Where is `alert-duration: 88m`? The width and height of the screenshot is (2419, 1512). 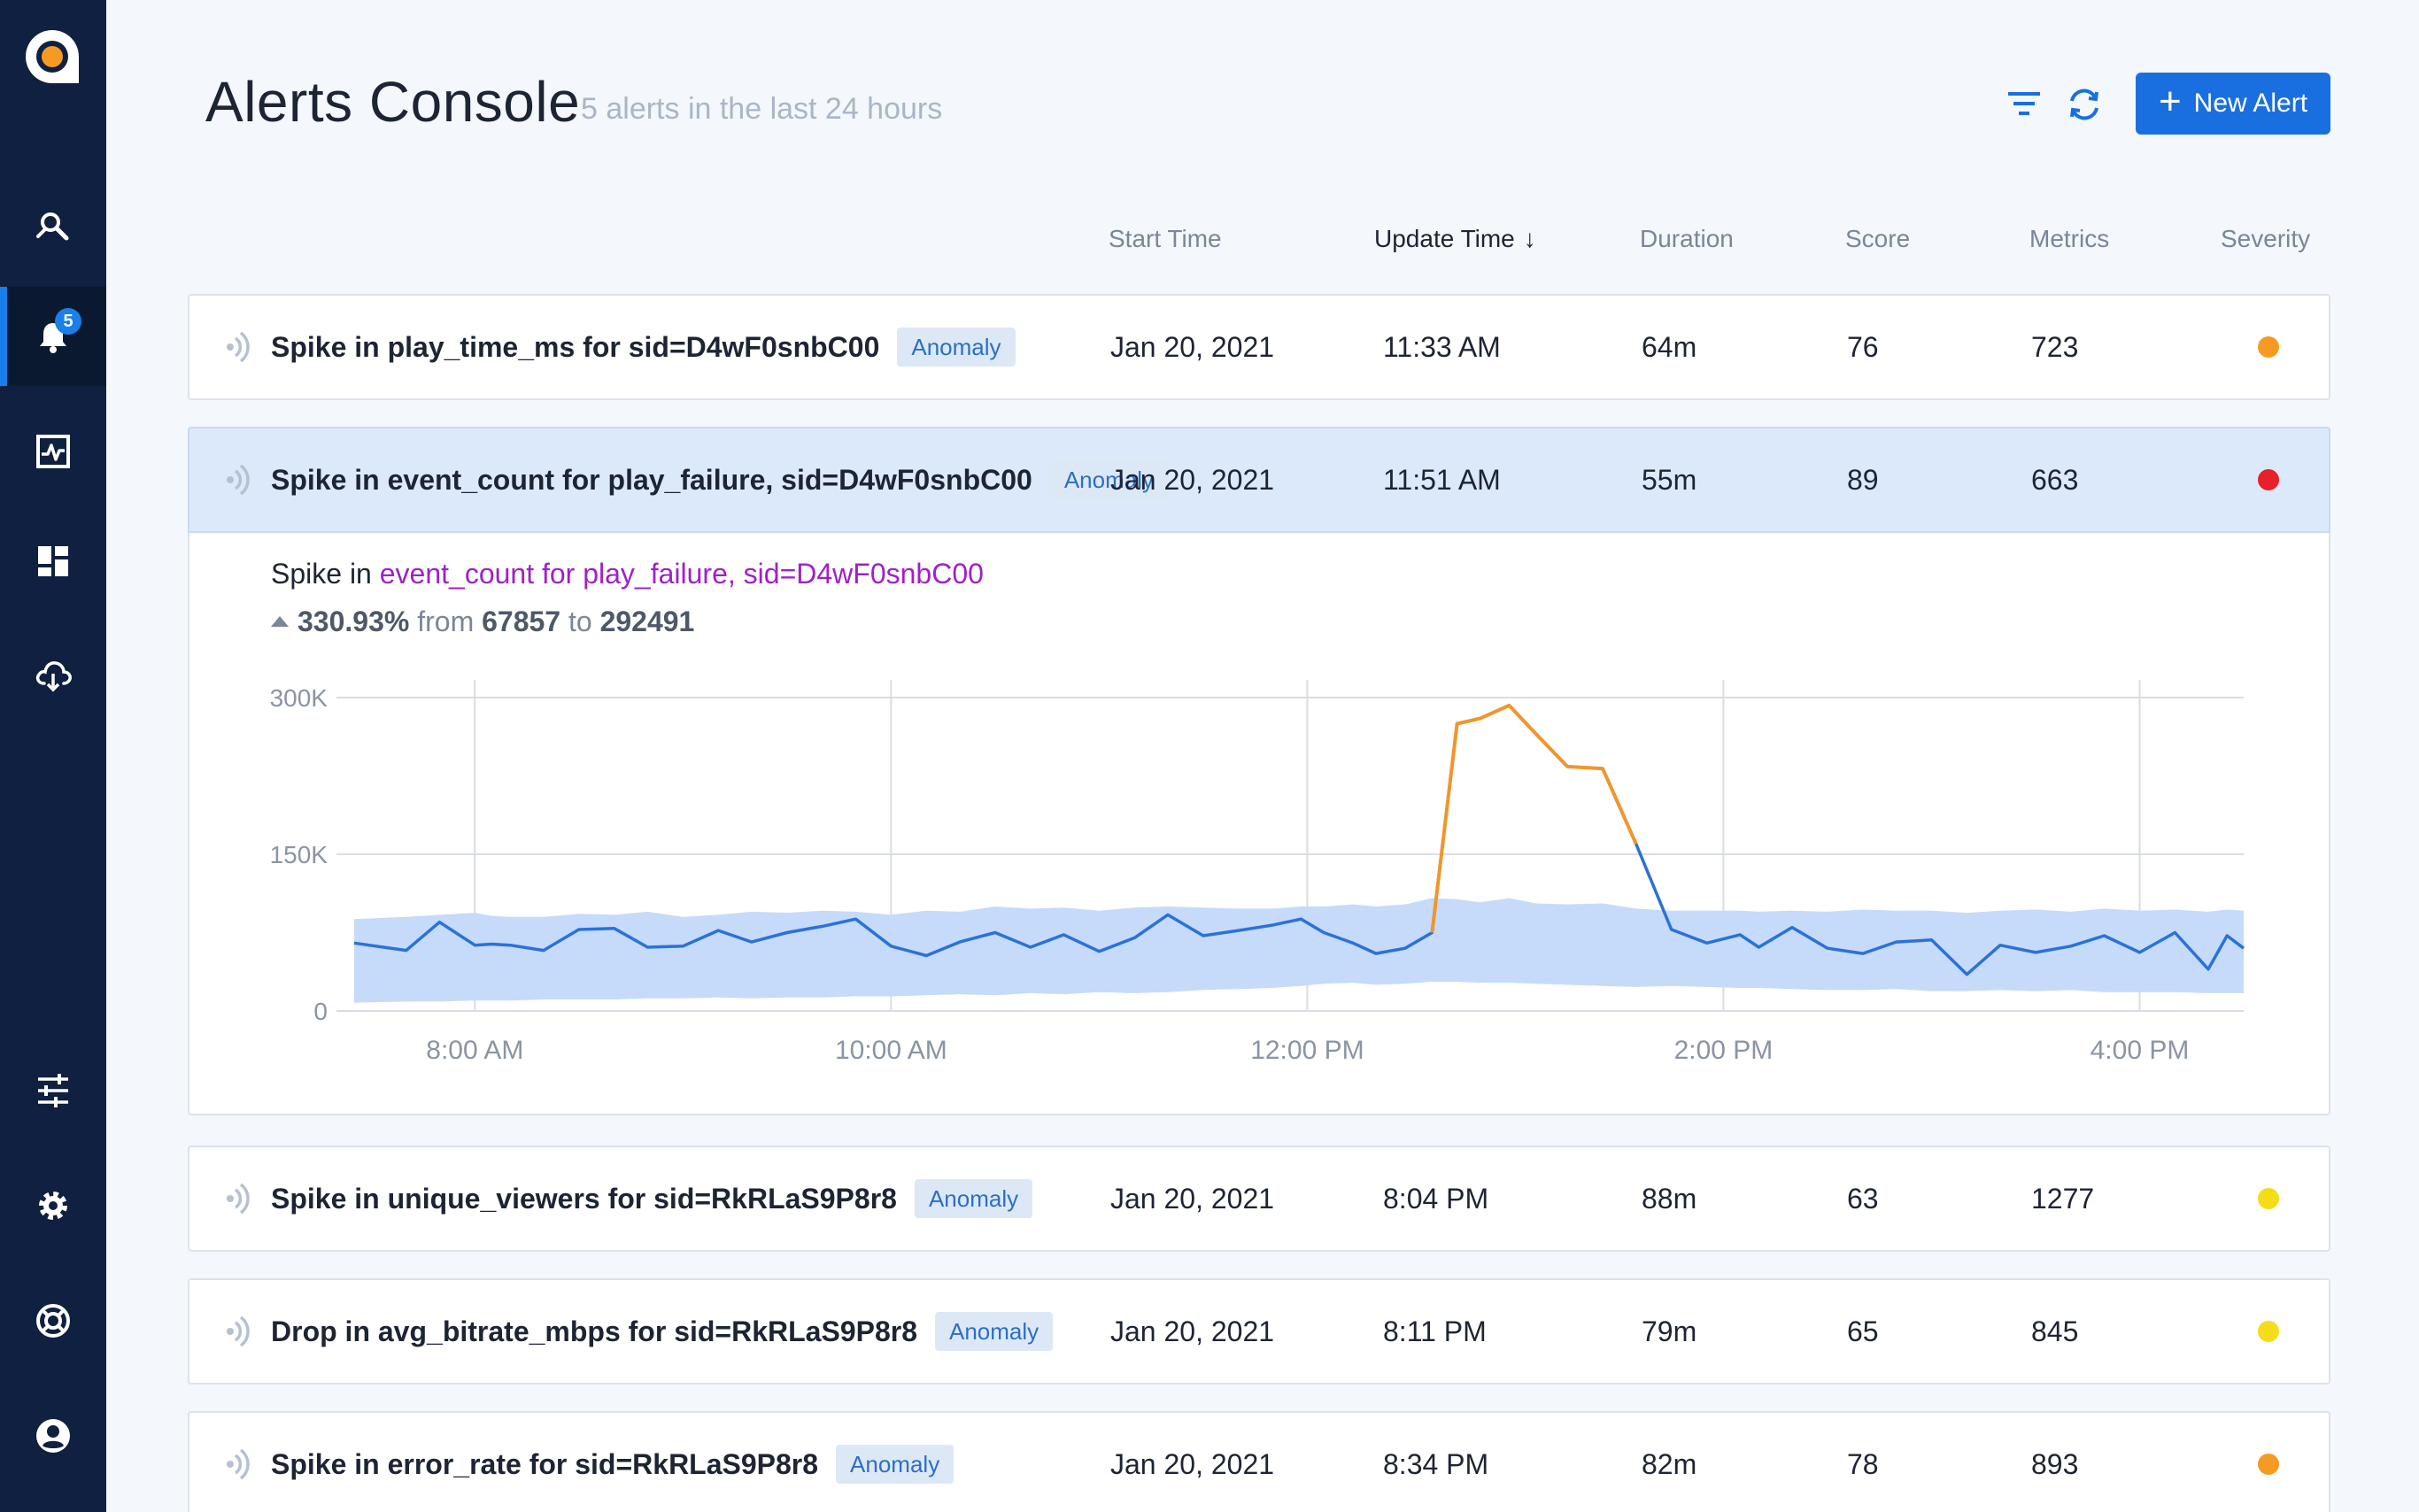
alert-duration: 88m is located at coordinates (1669, 1199).